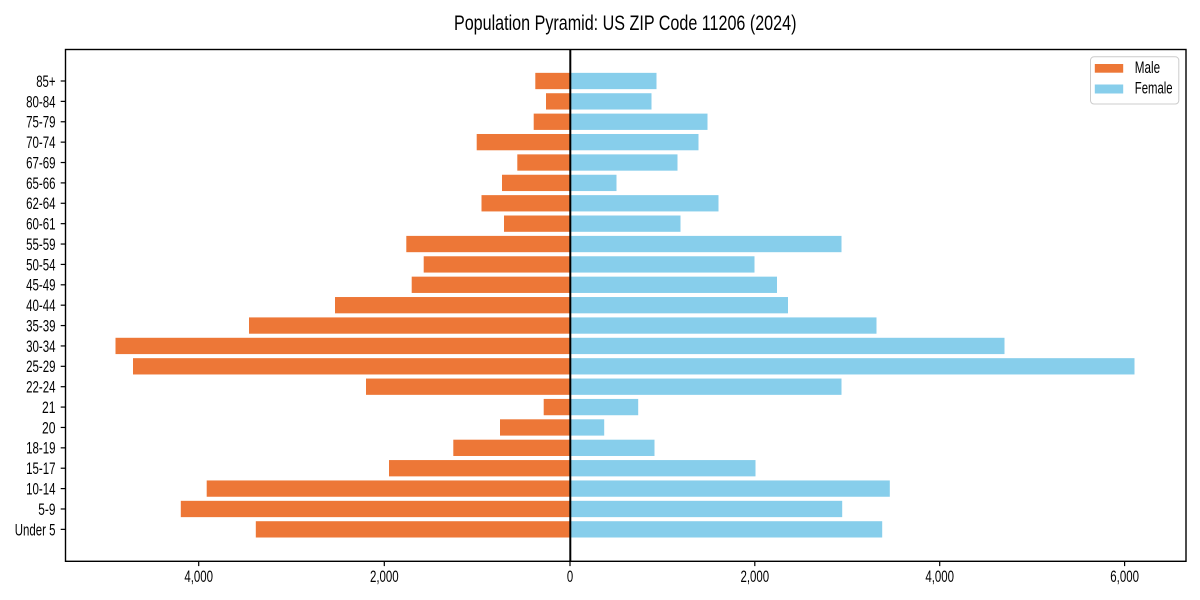  Describe the element at coordinates (40, 306) in the screenshot. I see `svg-text: 40-44` at that location.